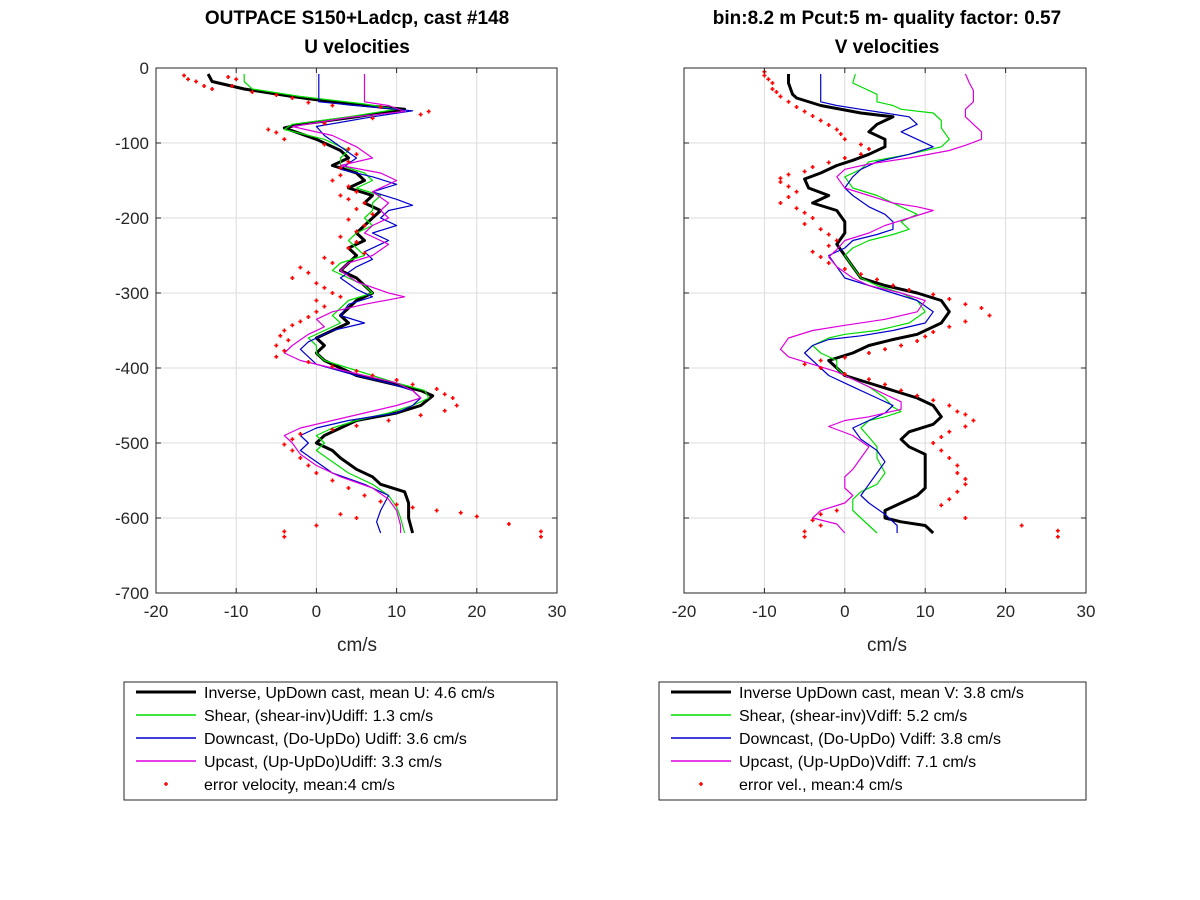  Describe the element at coordinates (349, 693) in the screenshot. I see `legend-label-0: Inverse, UpDown cast, mean U: 4.6 cm/s` at that location.